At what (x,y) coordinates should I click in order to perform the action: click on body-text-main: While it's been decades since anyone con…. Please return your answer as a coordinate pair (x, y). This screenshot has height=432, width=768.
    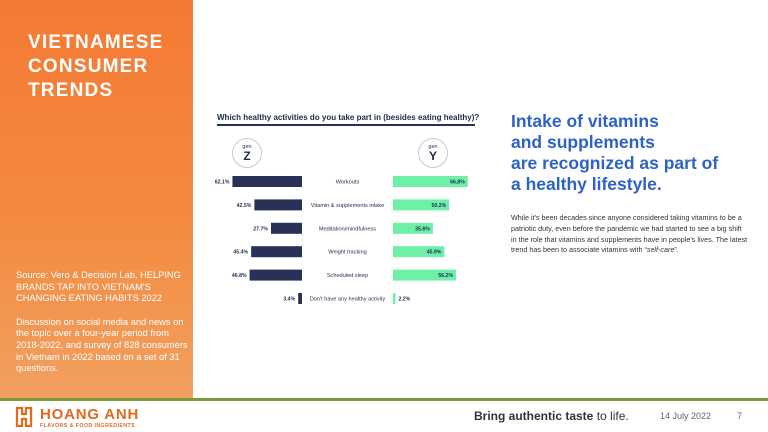
    Looking at the image, I should click on (629, 234).